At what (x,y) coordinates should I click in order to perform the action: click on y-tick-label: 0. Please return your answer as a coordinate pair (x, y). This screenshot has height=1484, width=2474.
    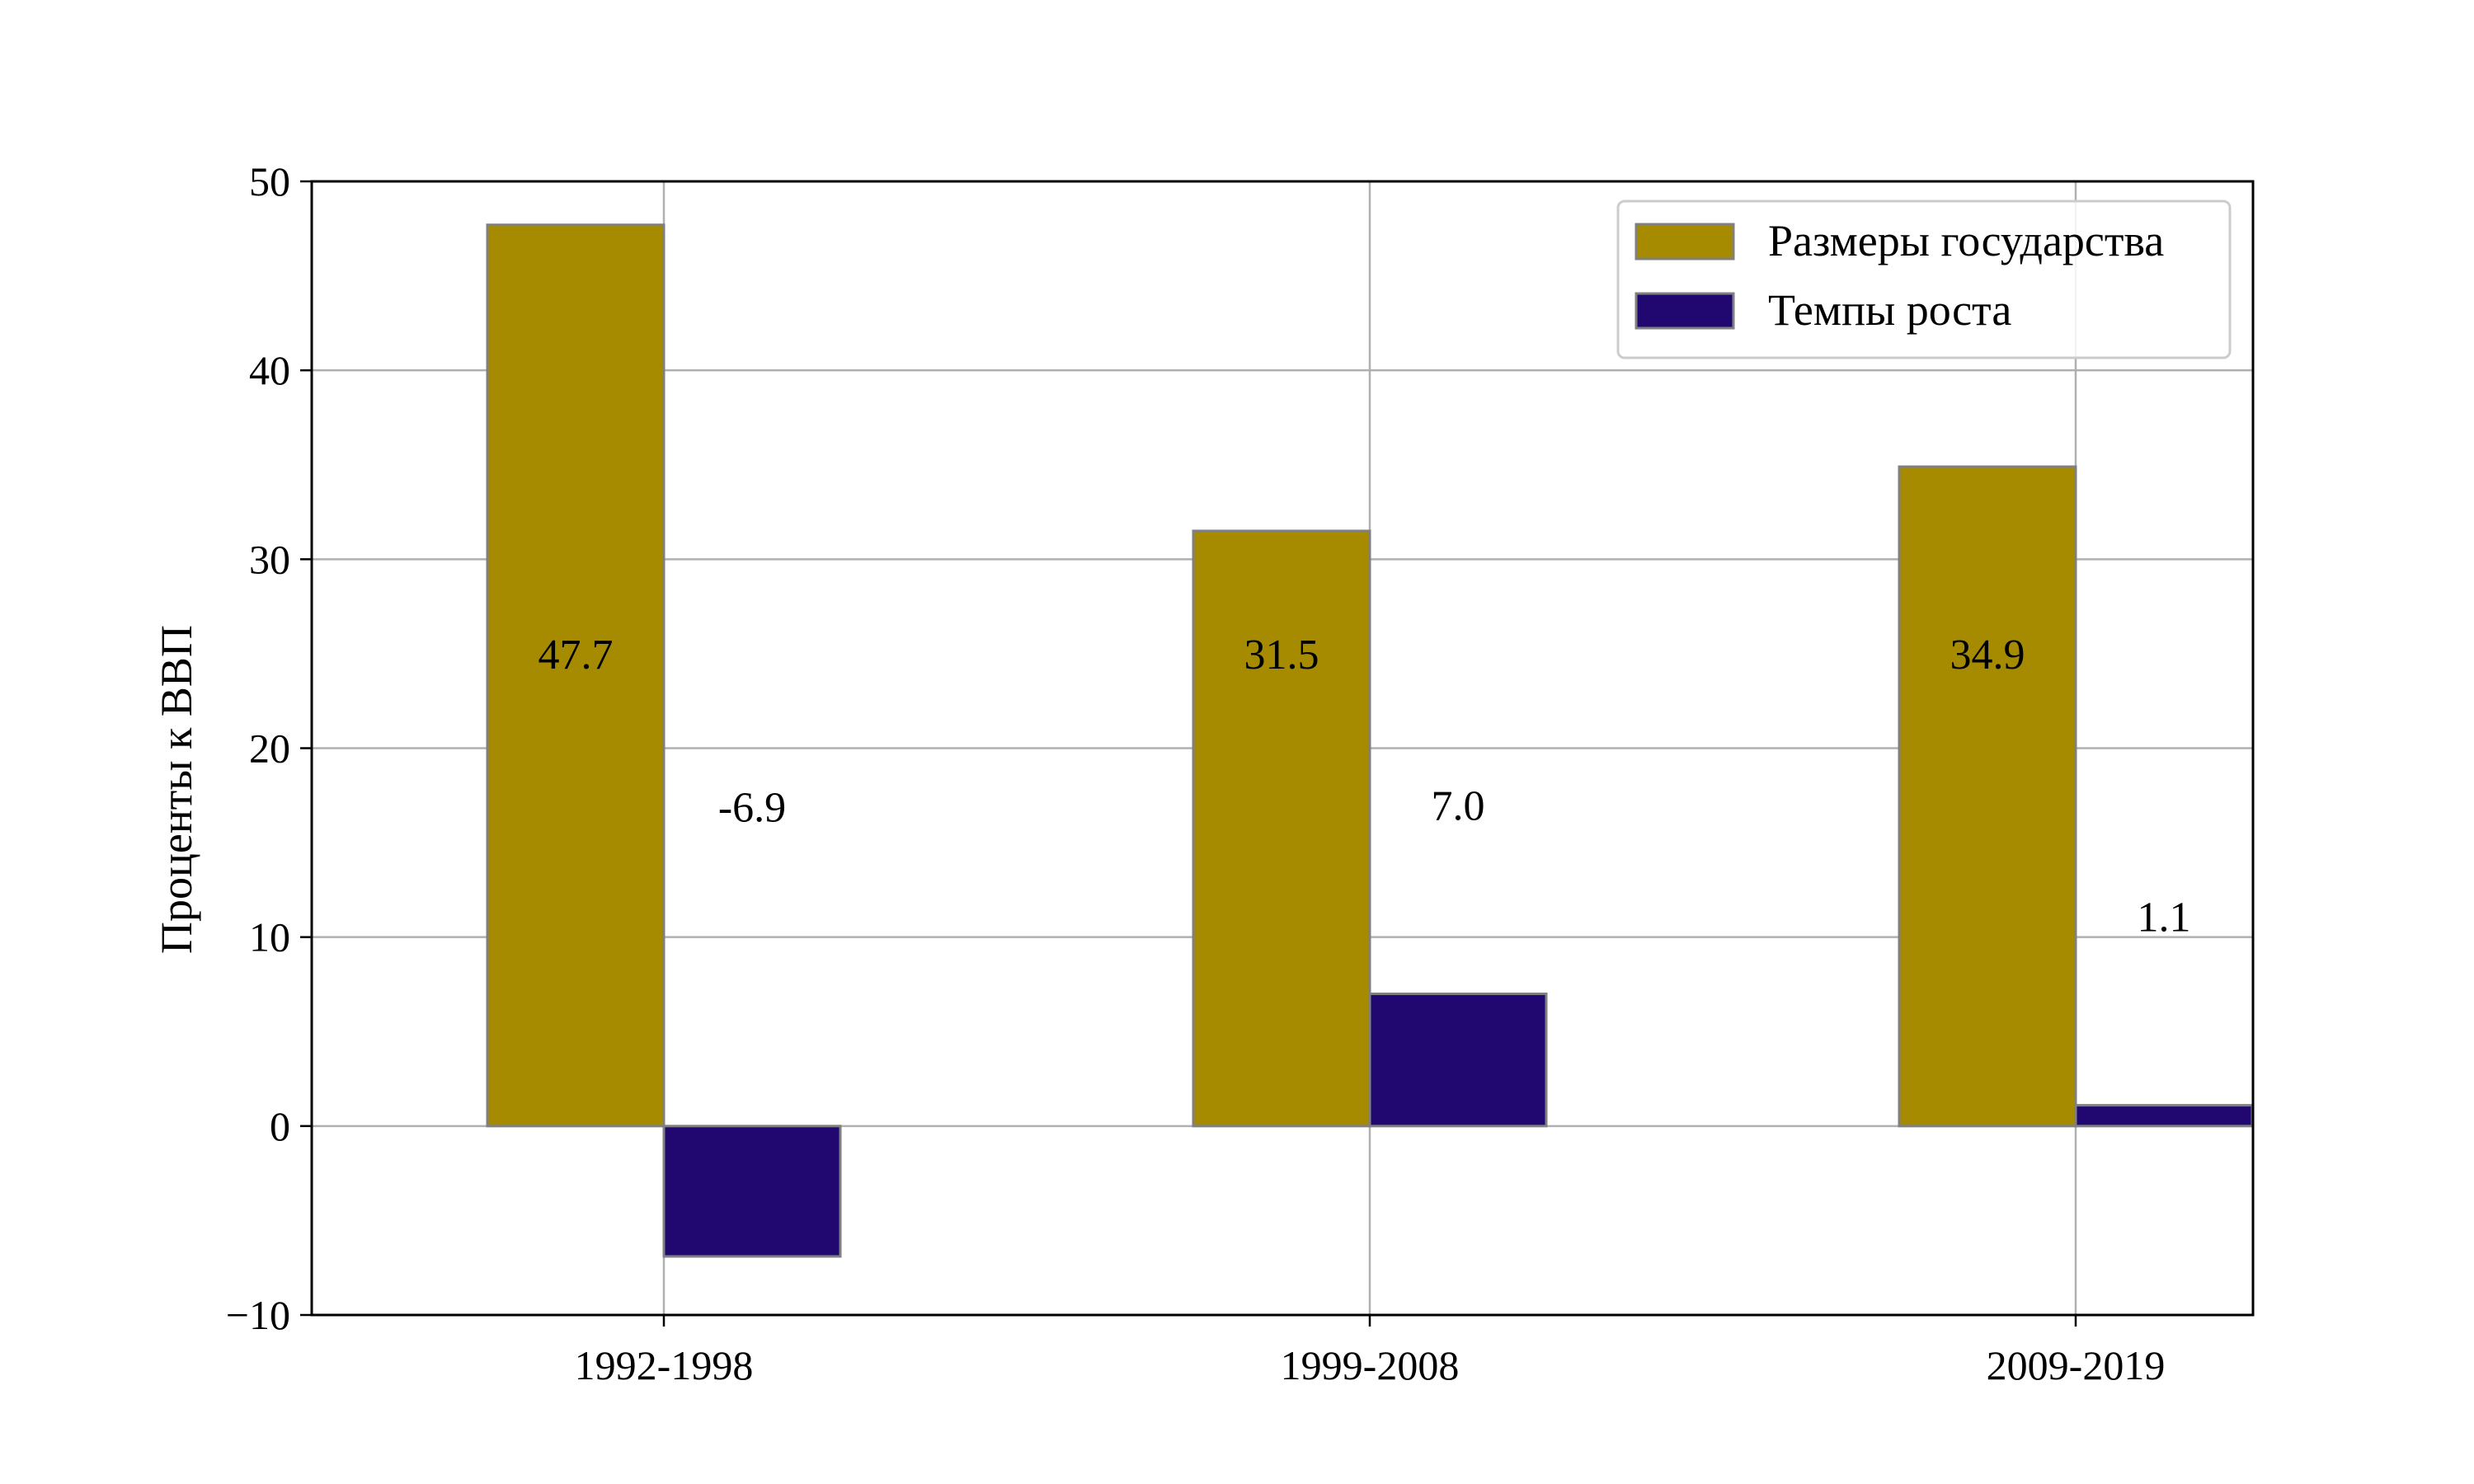
    Looking at the image, I should click on (280, 1126).